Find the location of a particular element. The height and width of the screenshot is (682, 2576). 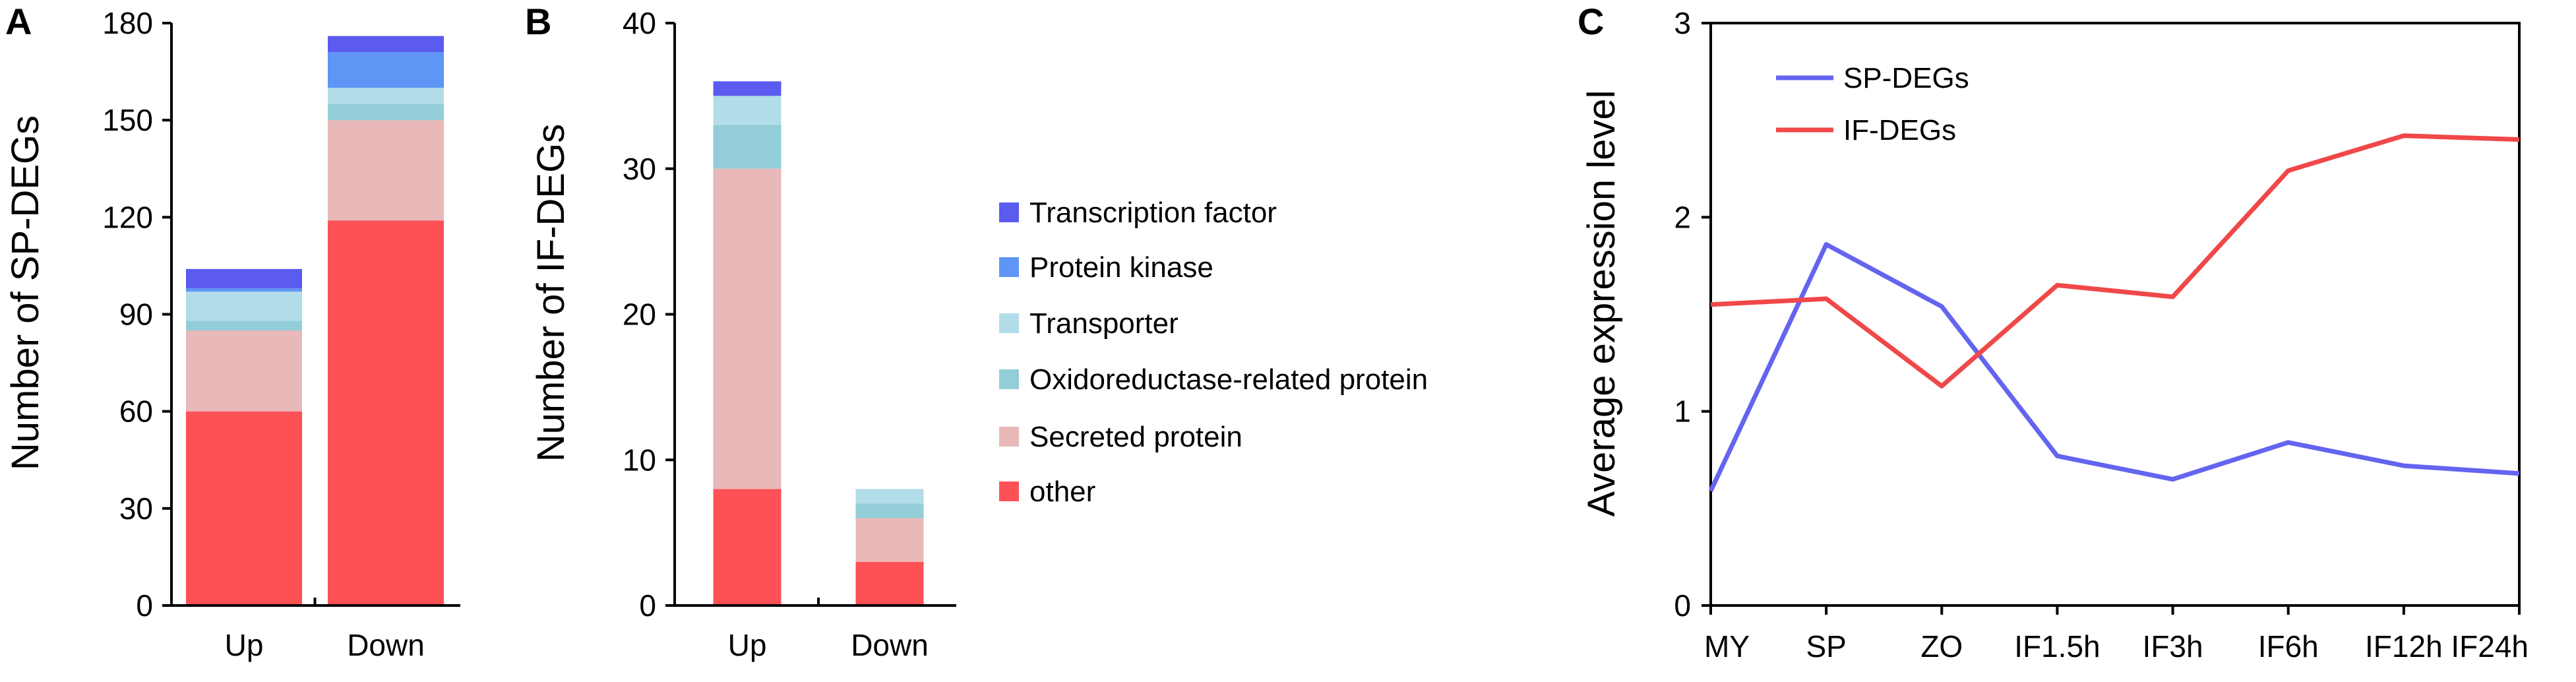

panel-c-series-line-if-degs is located at coordinates (2115, 260).